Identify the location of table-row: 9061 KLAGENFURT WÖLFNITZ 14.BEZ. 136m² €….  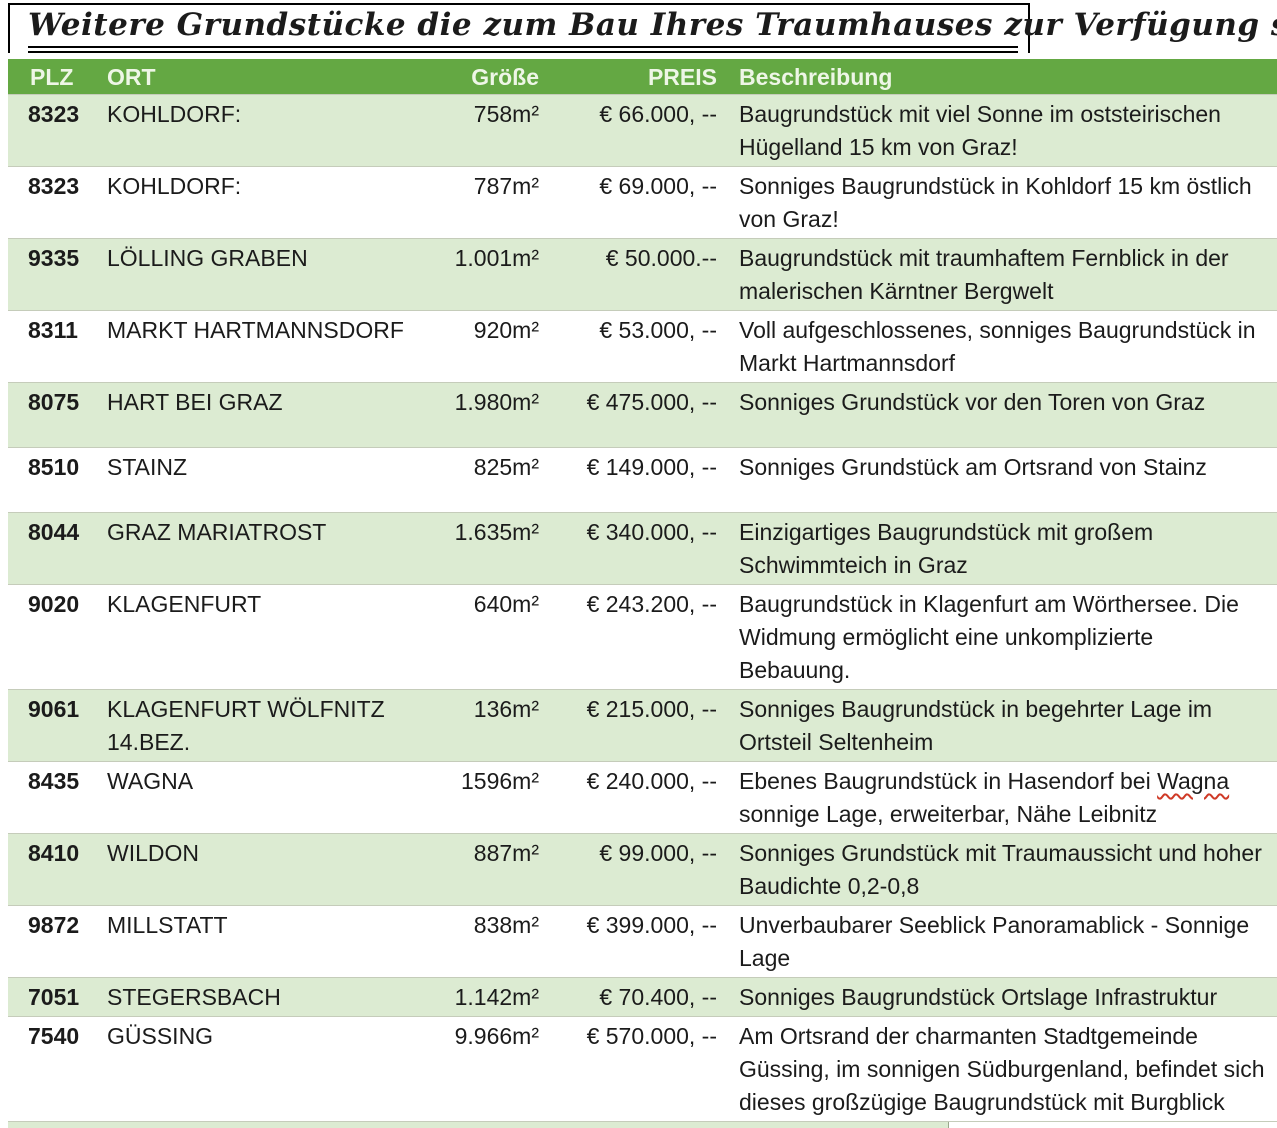
(642, 725).